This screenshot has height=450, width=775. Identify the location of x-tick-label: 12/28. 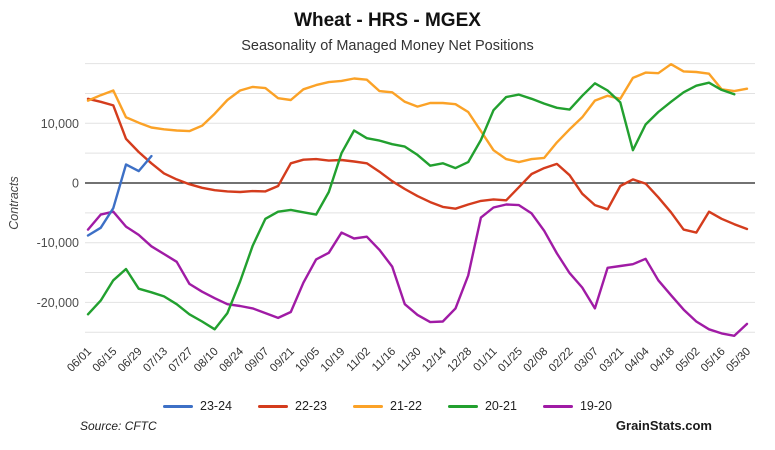
(459, 360).